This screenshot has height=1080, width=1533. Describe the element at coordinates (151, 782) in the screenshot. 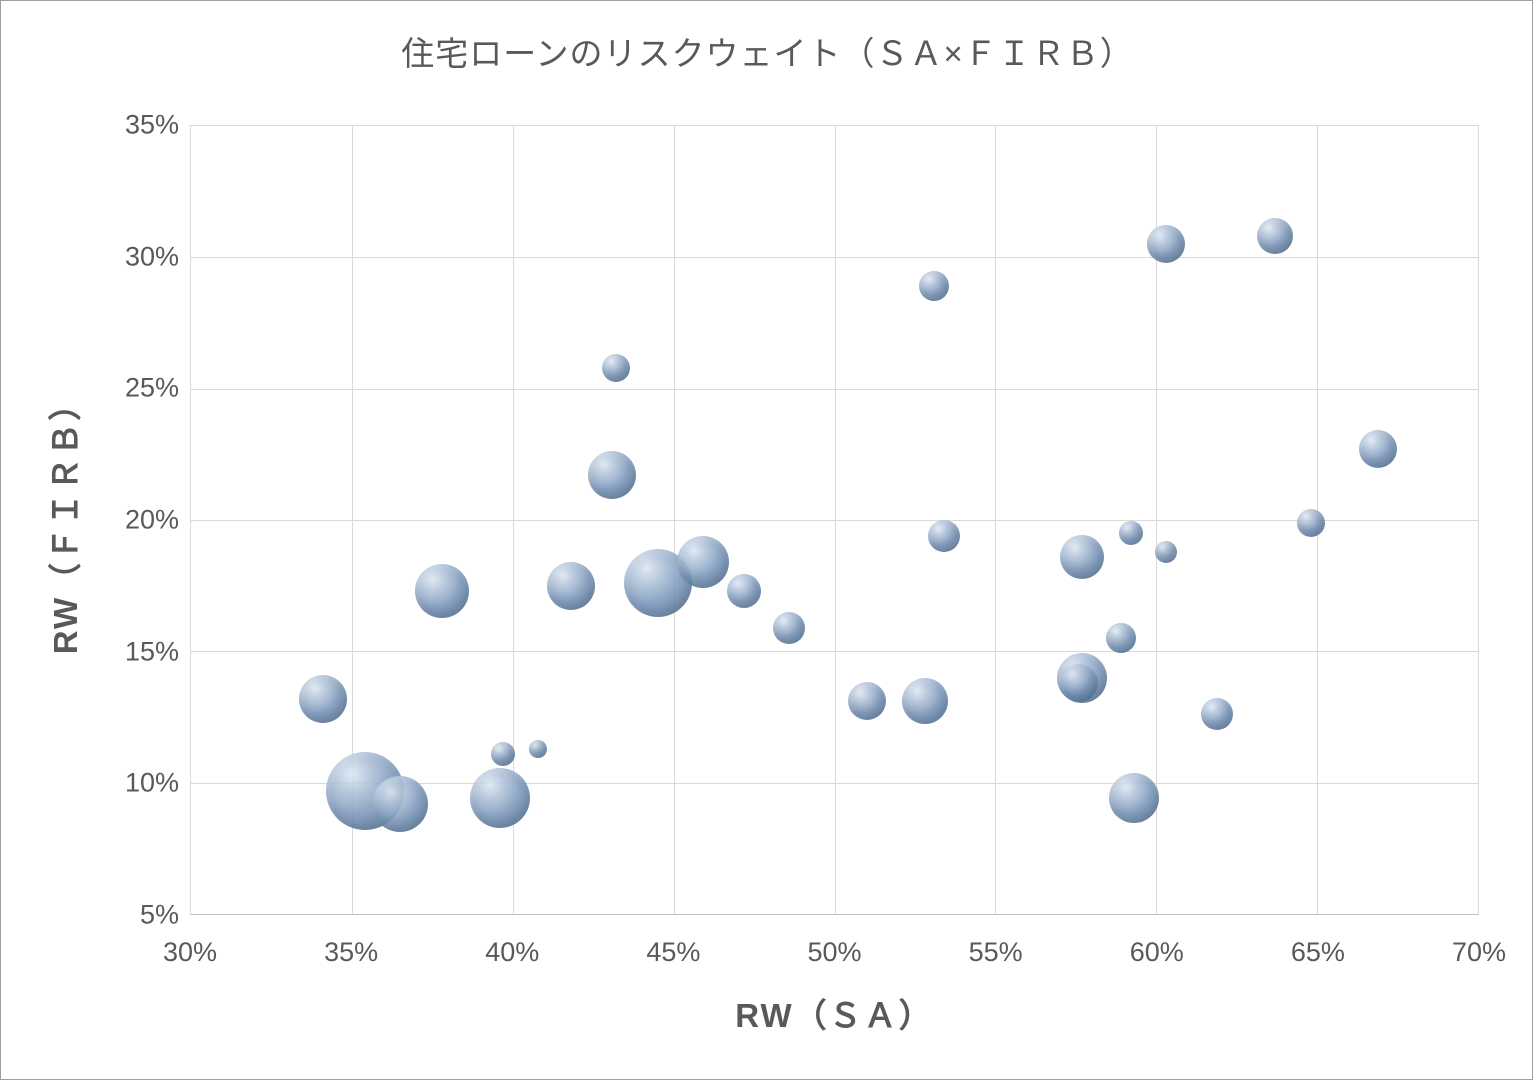

I see `y-tick-label: 10%` at that location.